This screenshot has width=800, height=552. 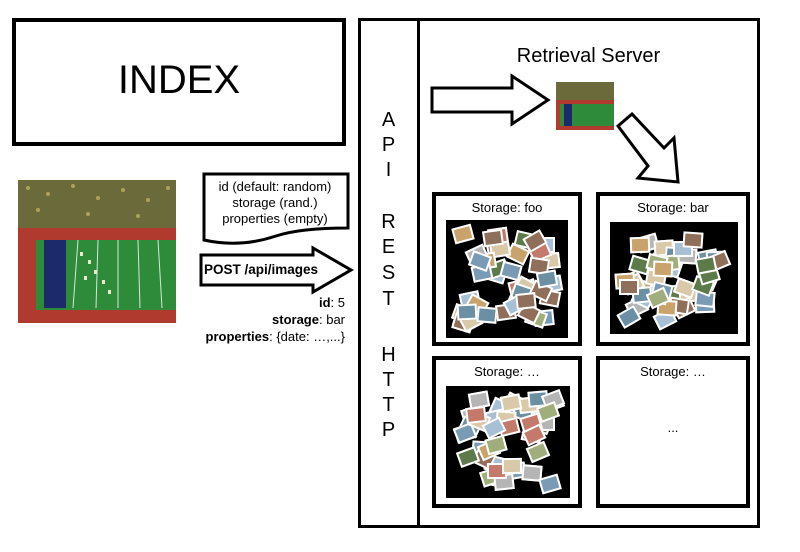 What do you see at coordinates (275, 202) in the screenshot?
I see `default-storage-text: storage (rand.)` at bounding box center [275, 202].